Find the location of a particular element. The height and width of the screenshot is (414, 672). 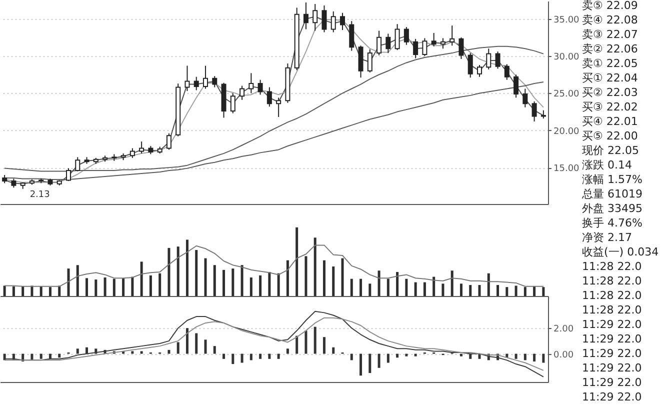

text: 换手 4.76% is located at coordinates (612, 223).